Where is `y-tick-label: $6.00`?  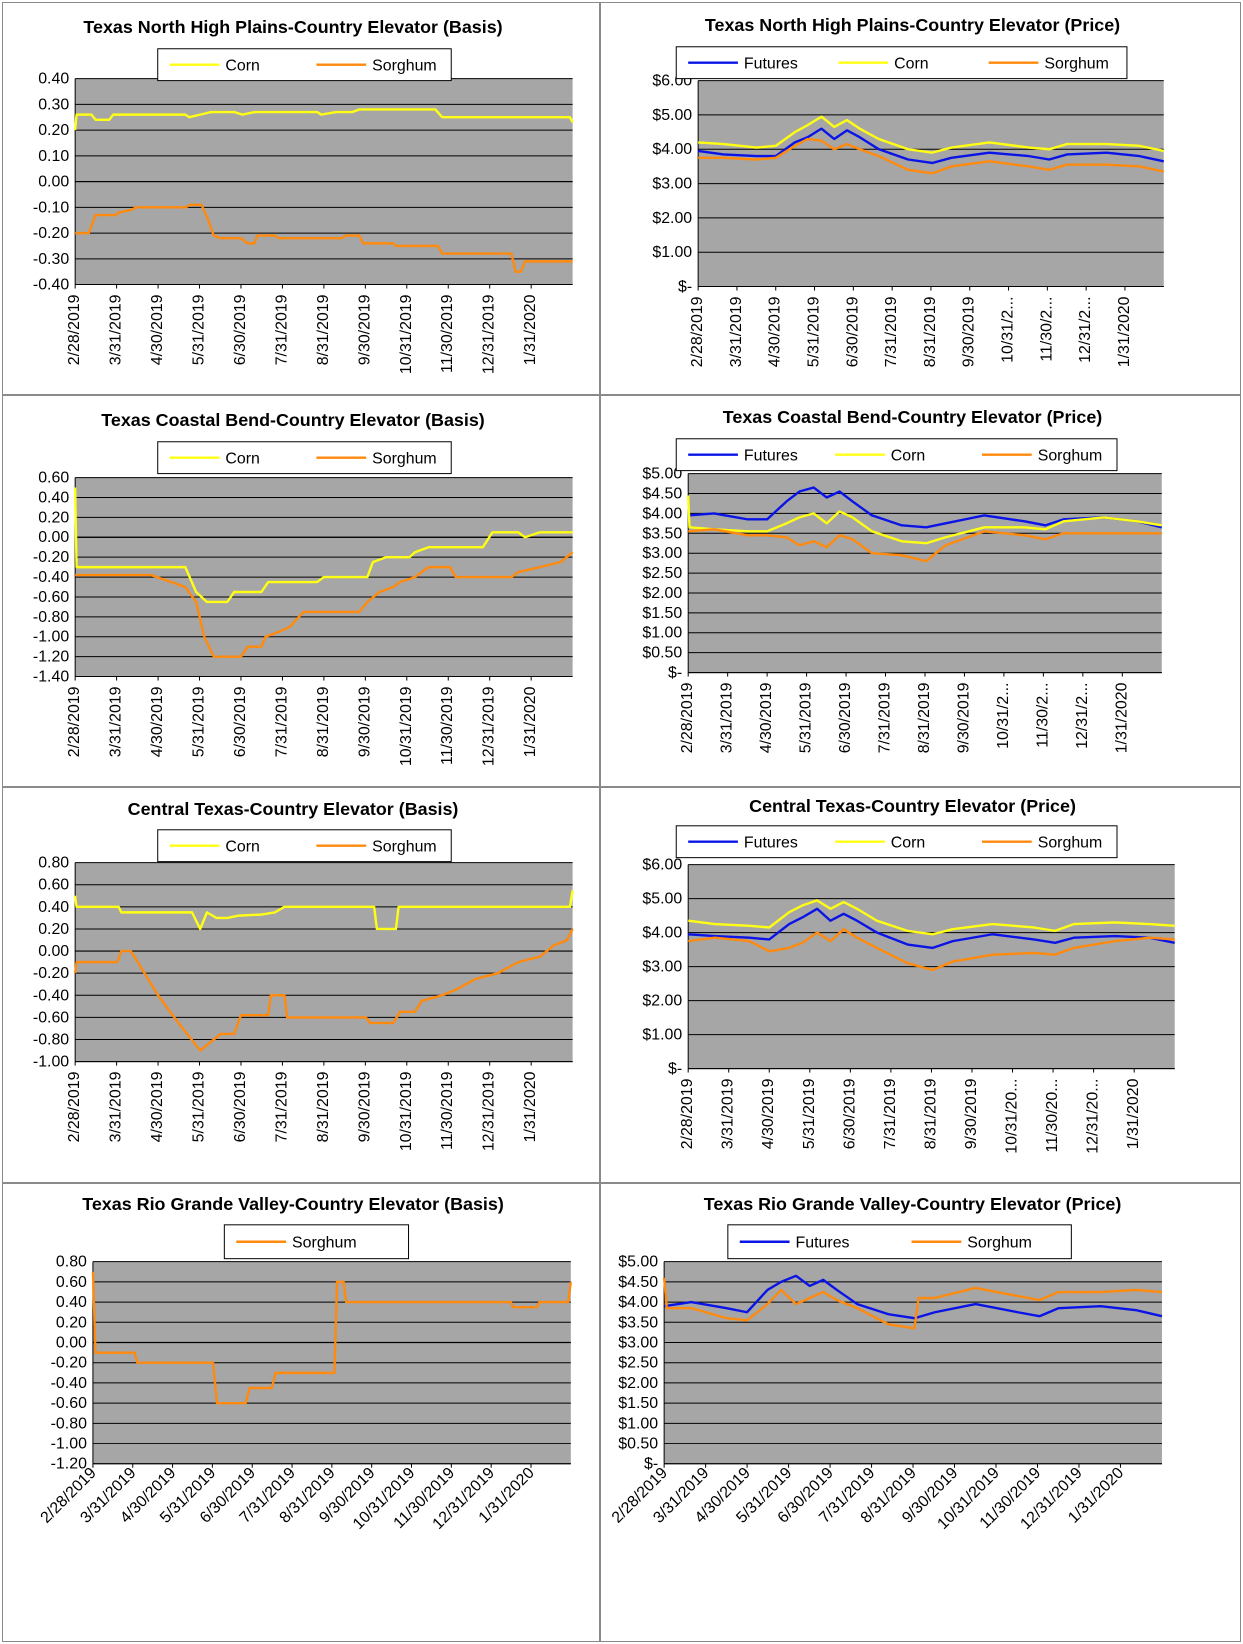
y-tick-label: $6.00 is located at coordinates (662, 865).